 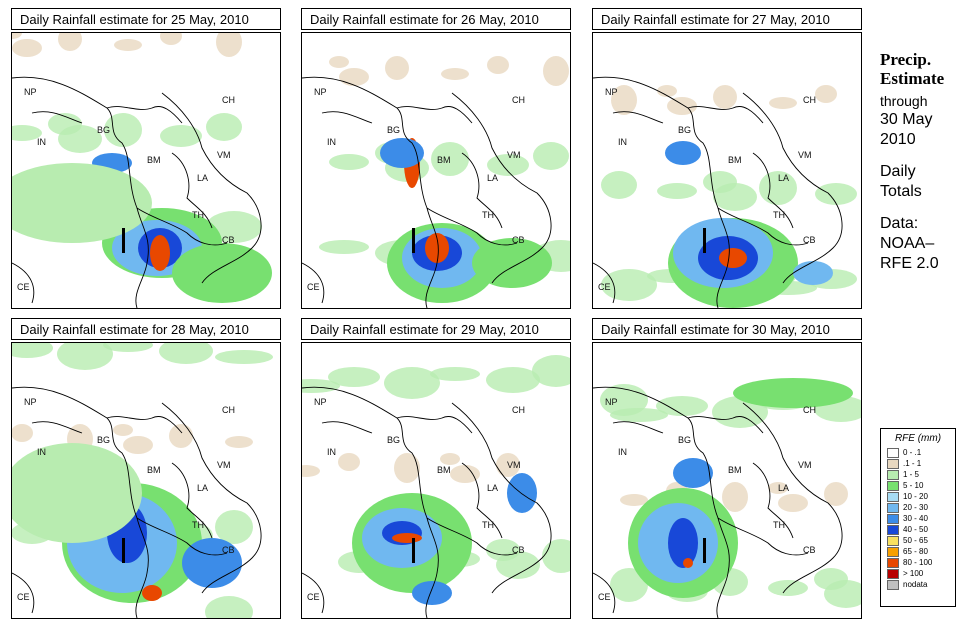 What do you see at coordinates (898, 139) in the screenshot?
I see `sidebar-line5: 2010` at bounding box center [898, 139].